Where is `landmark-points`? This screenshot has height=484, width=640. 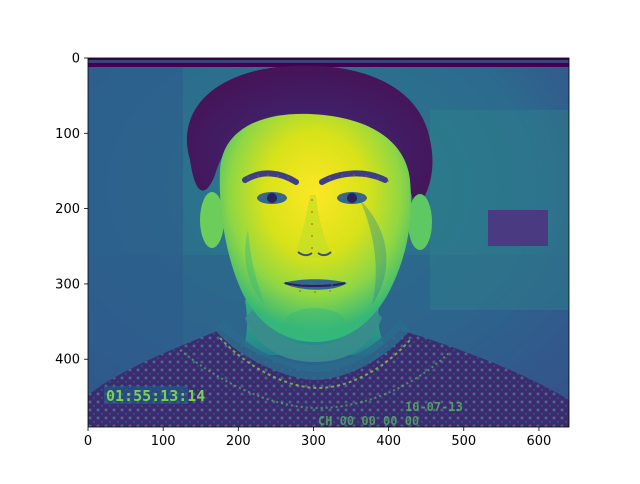
landmark-points is located at coordinates (328, 233).